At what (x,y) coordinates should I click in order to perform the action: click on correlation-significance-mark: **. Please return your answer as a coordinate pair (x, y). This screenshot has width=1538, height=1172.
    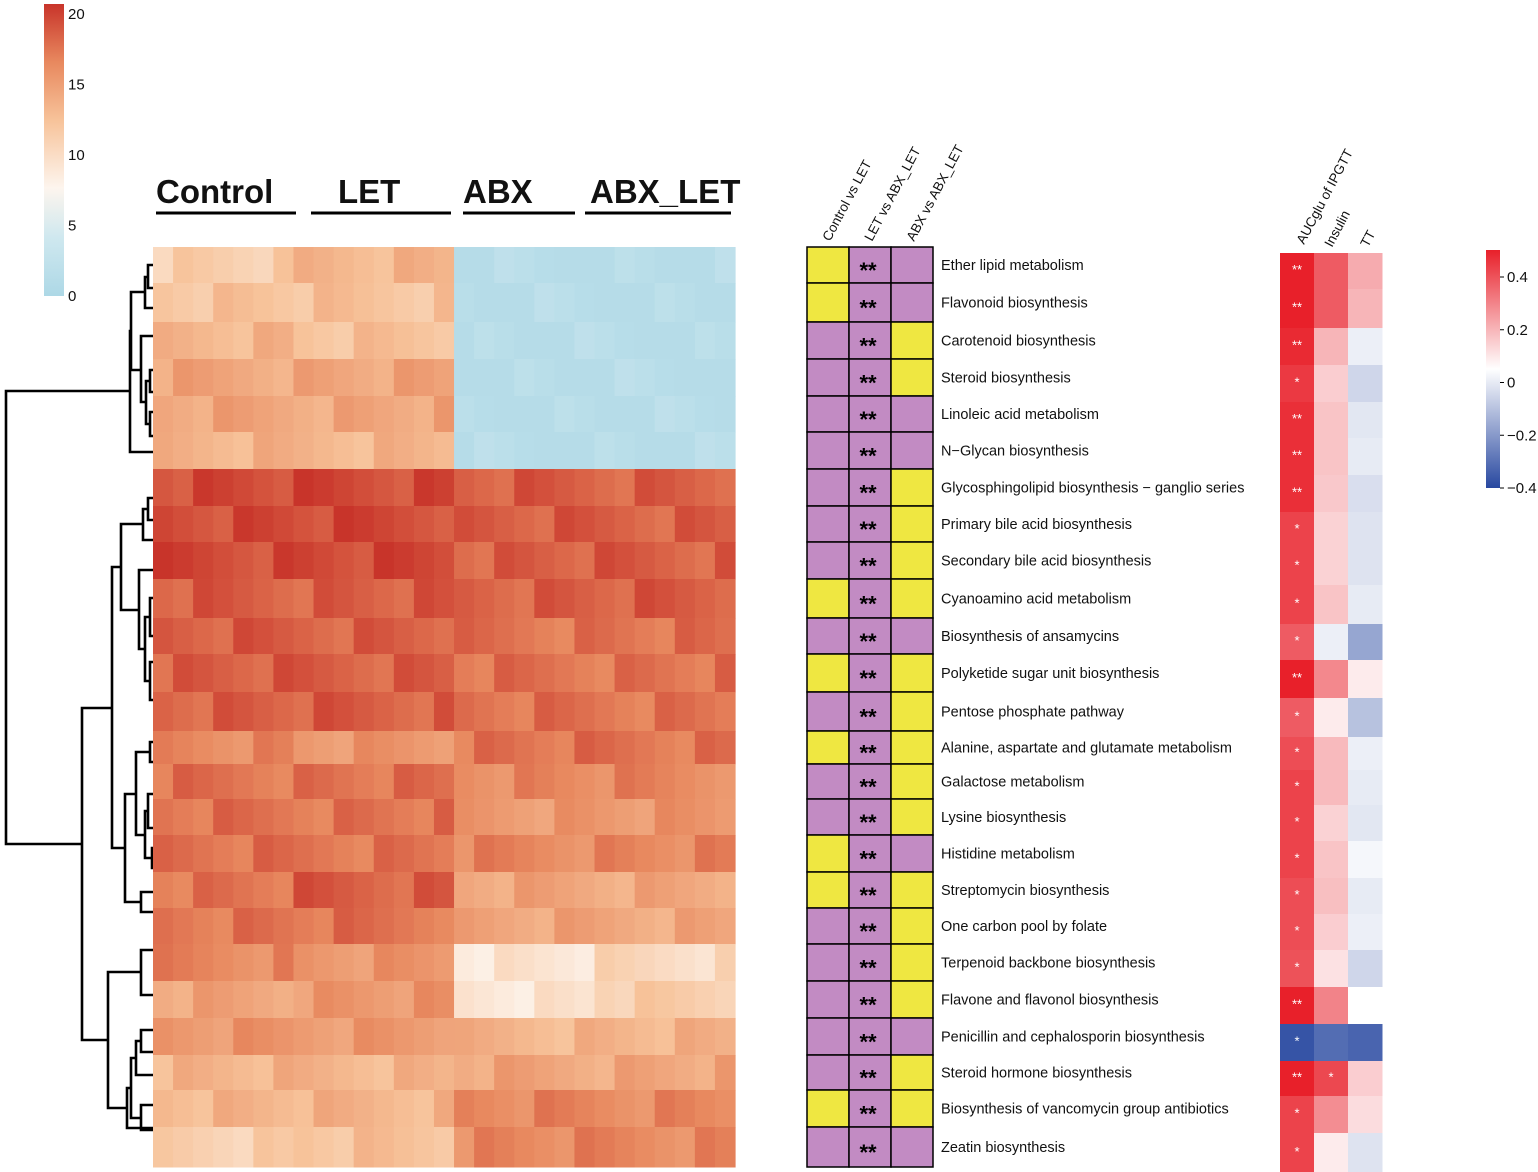
    Looking at the image, I should click on (1297, 1004).